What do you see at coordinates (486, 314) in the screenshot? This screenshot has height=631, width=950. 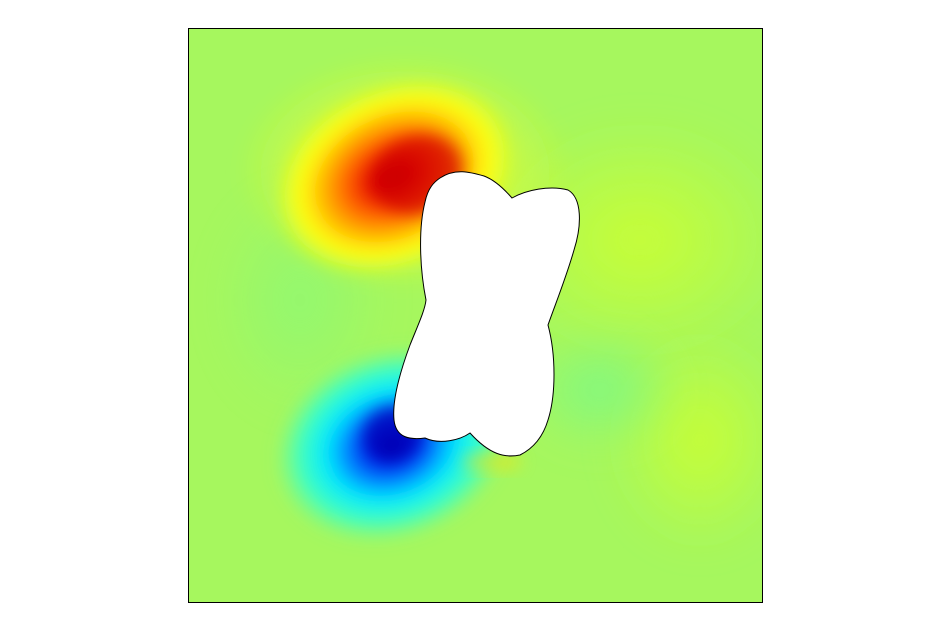 I see `hole-shape` at bounding box center [486, 314].